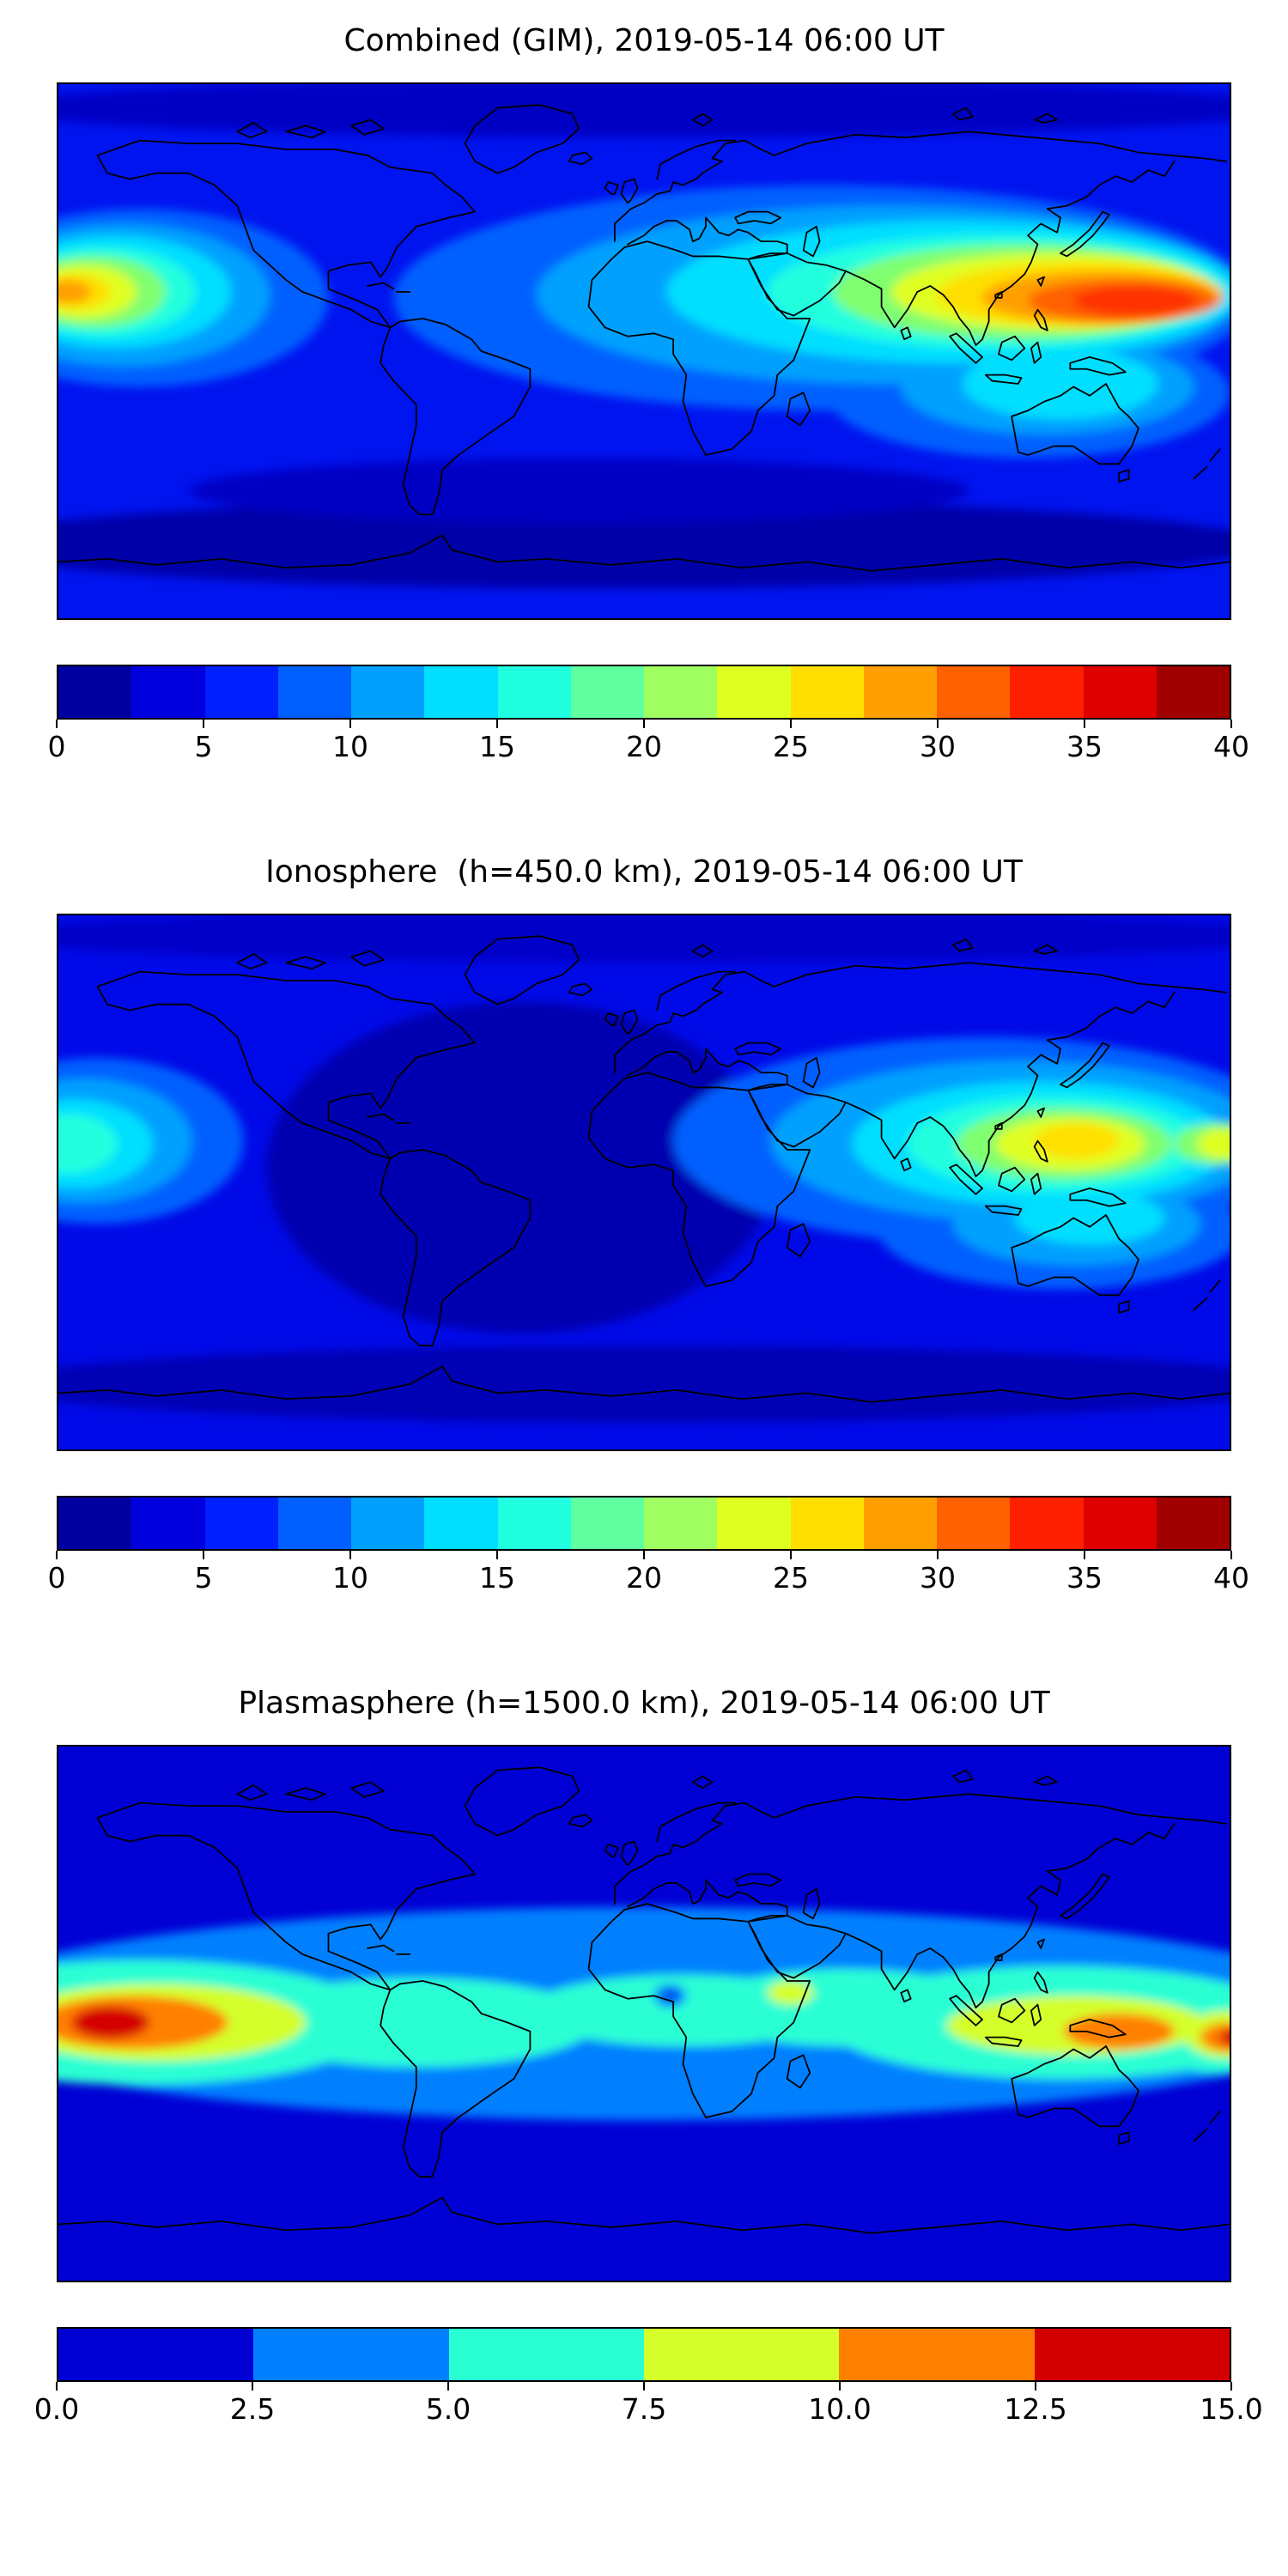 This screenshot has width=1288, height=2576. I want to click on colorbar-ticks-plasmasphere: 0.0 2.5 5.0 7.5 10.0 12.5 15.0, so click(649, 2408).